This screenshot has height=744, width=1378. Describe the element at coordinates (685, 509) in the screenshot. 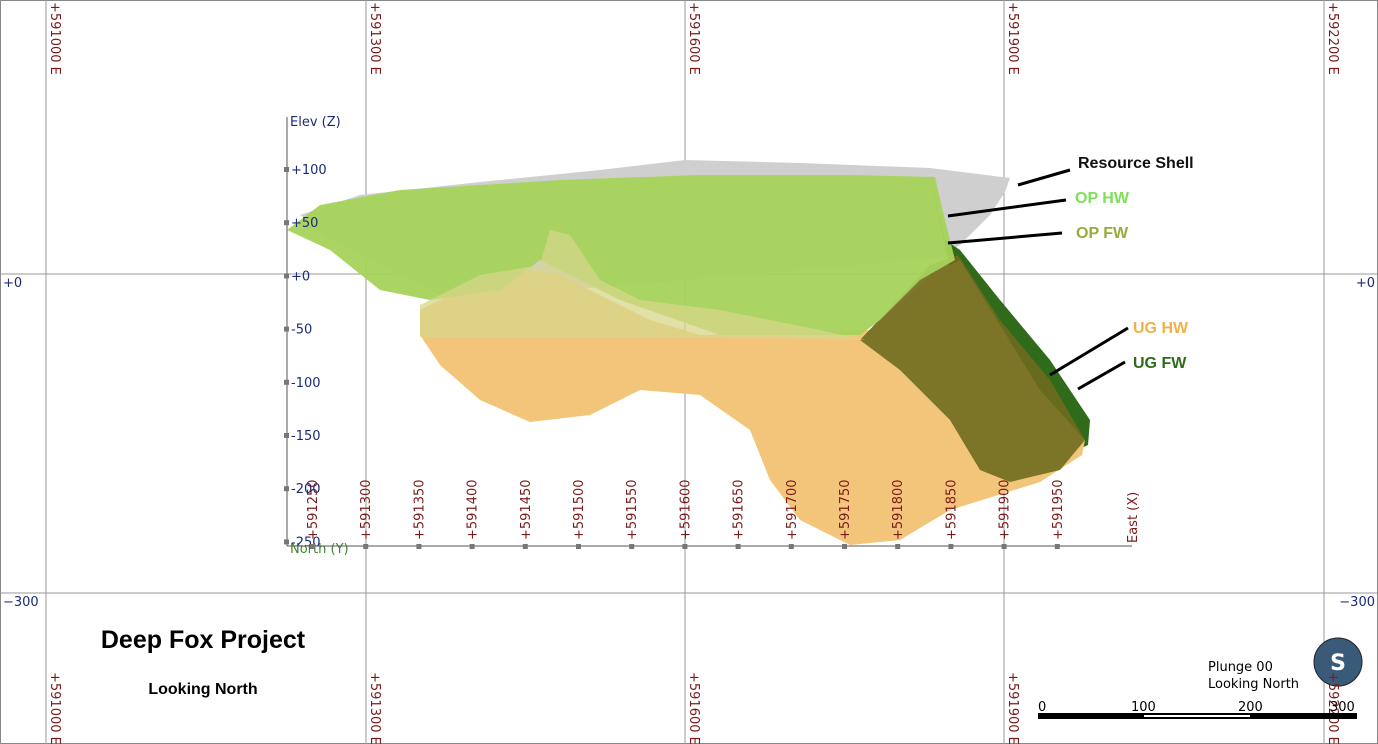

I see `east-tick-label: +591600` at that location.